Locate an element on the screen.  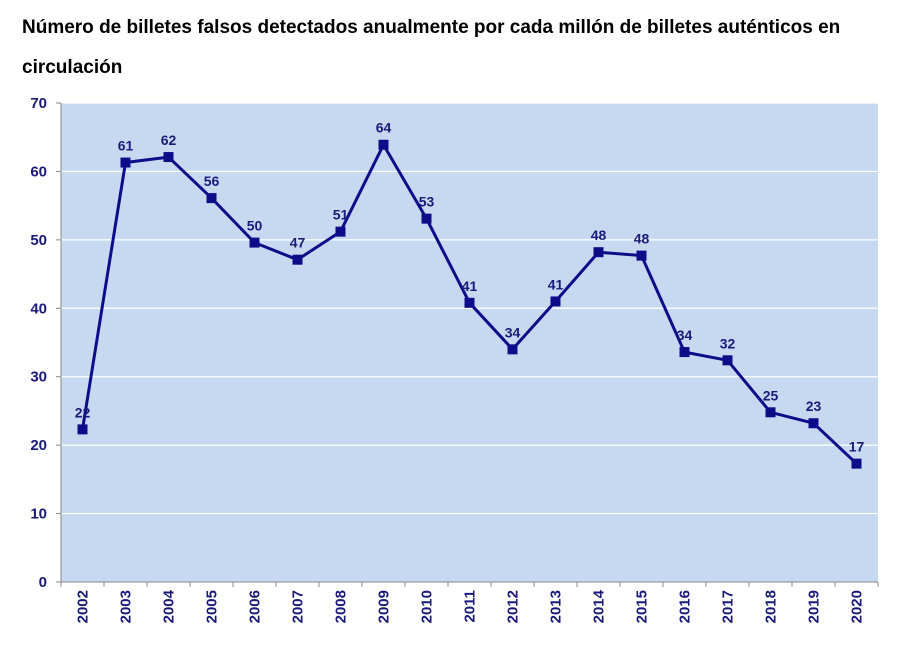
y-tick-label: 20 is located at coordinates (38, 445).